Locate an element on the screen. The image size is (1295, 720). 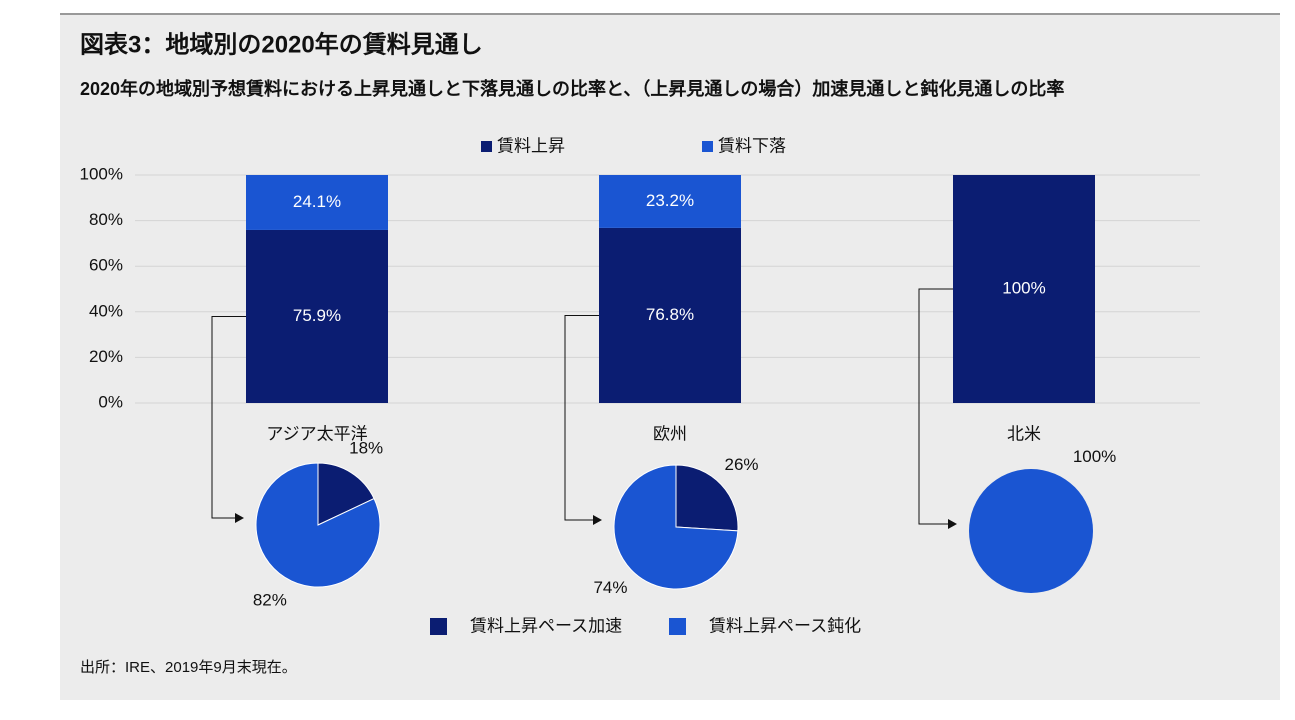
bar-value-label: 24.1% is located at coordinates (317, 201).